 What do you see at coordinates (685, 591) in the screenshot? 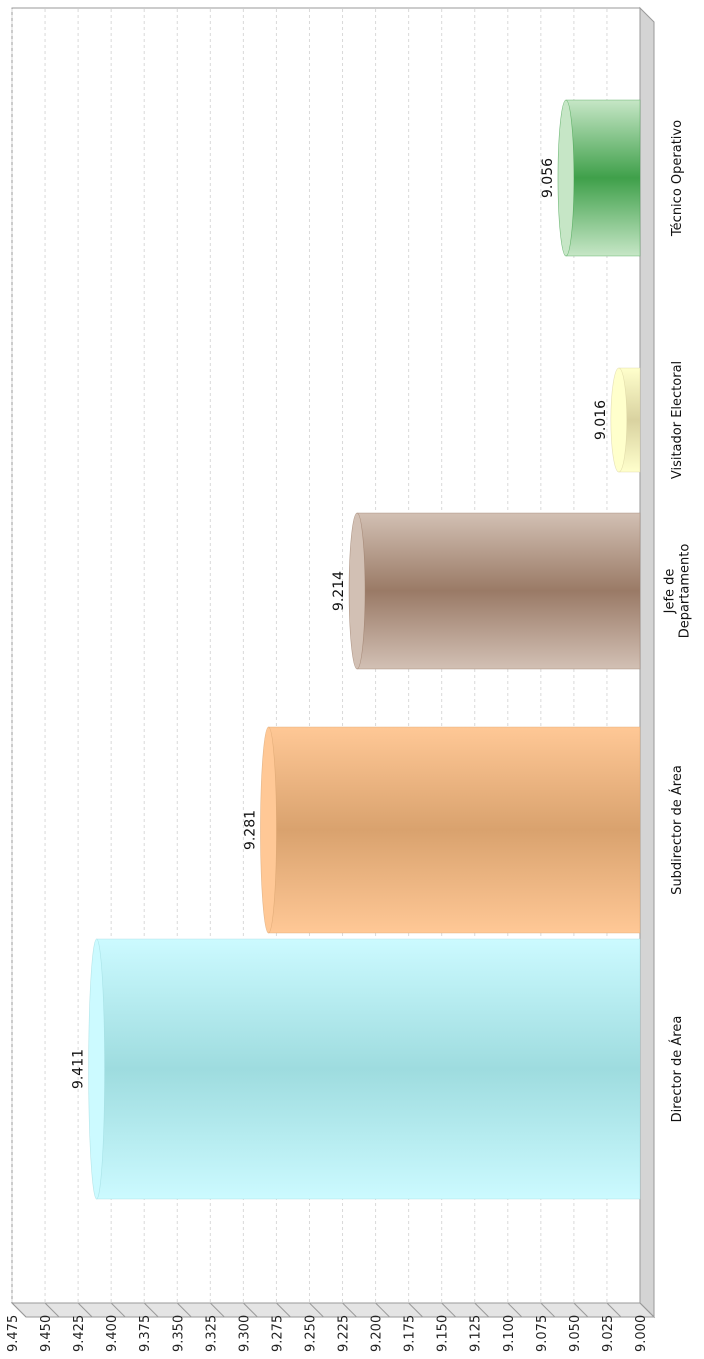
I see `category-label: Departamento` at bounding box center [685, 591].